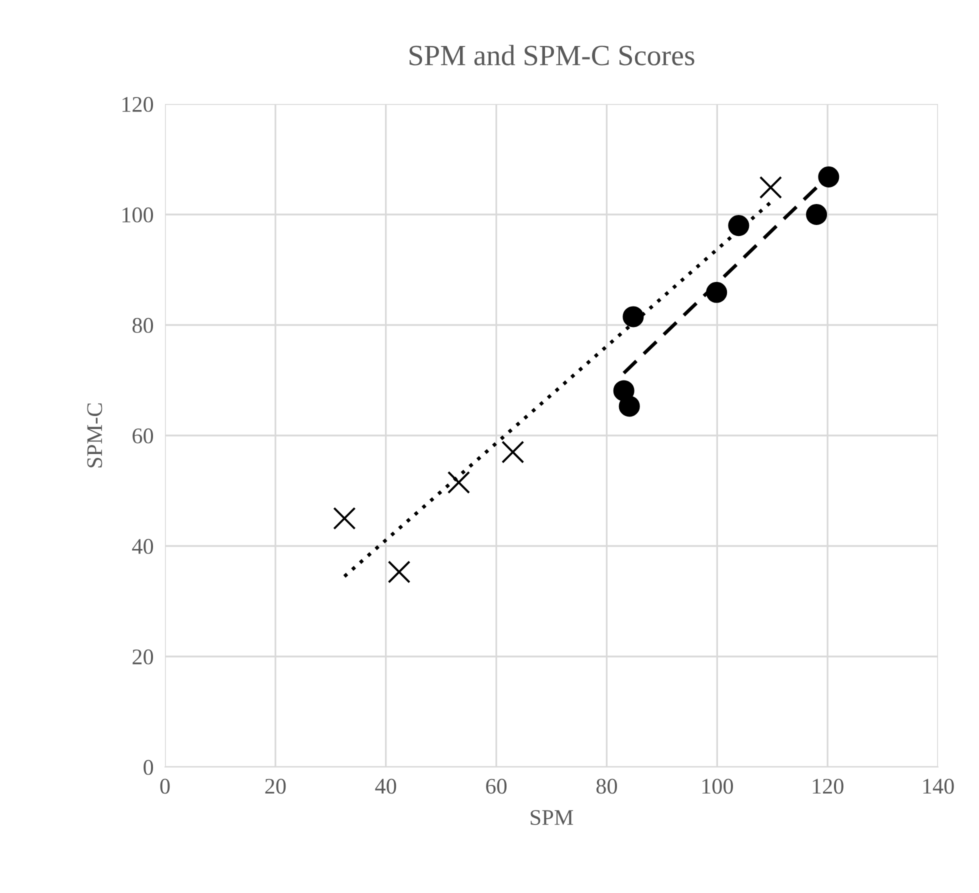 The image size is (979, 893). What do you see at coordinates (165, 786) in the screenshot?
I see `x-tick-label: 0` at bounding box center [165, 786].